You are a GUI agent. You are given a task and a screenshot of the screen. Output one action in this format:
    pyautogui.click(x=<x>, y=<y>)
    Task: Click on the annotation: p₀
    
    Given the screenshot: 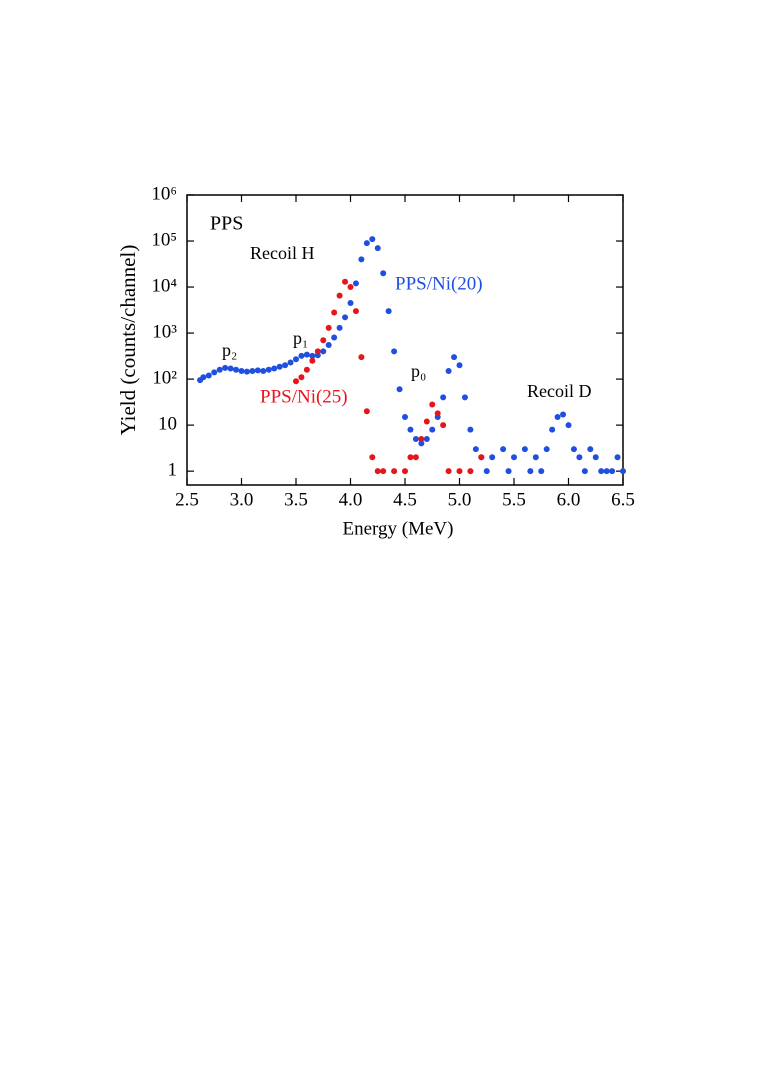 What is the action you would take?
    pyautogui.click(x=418, y=371)
    